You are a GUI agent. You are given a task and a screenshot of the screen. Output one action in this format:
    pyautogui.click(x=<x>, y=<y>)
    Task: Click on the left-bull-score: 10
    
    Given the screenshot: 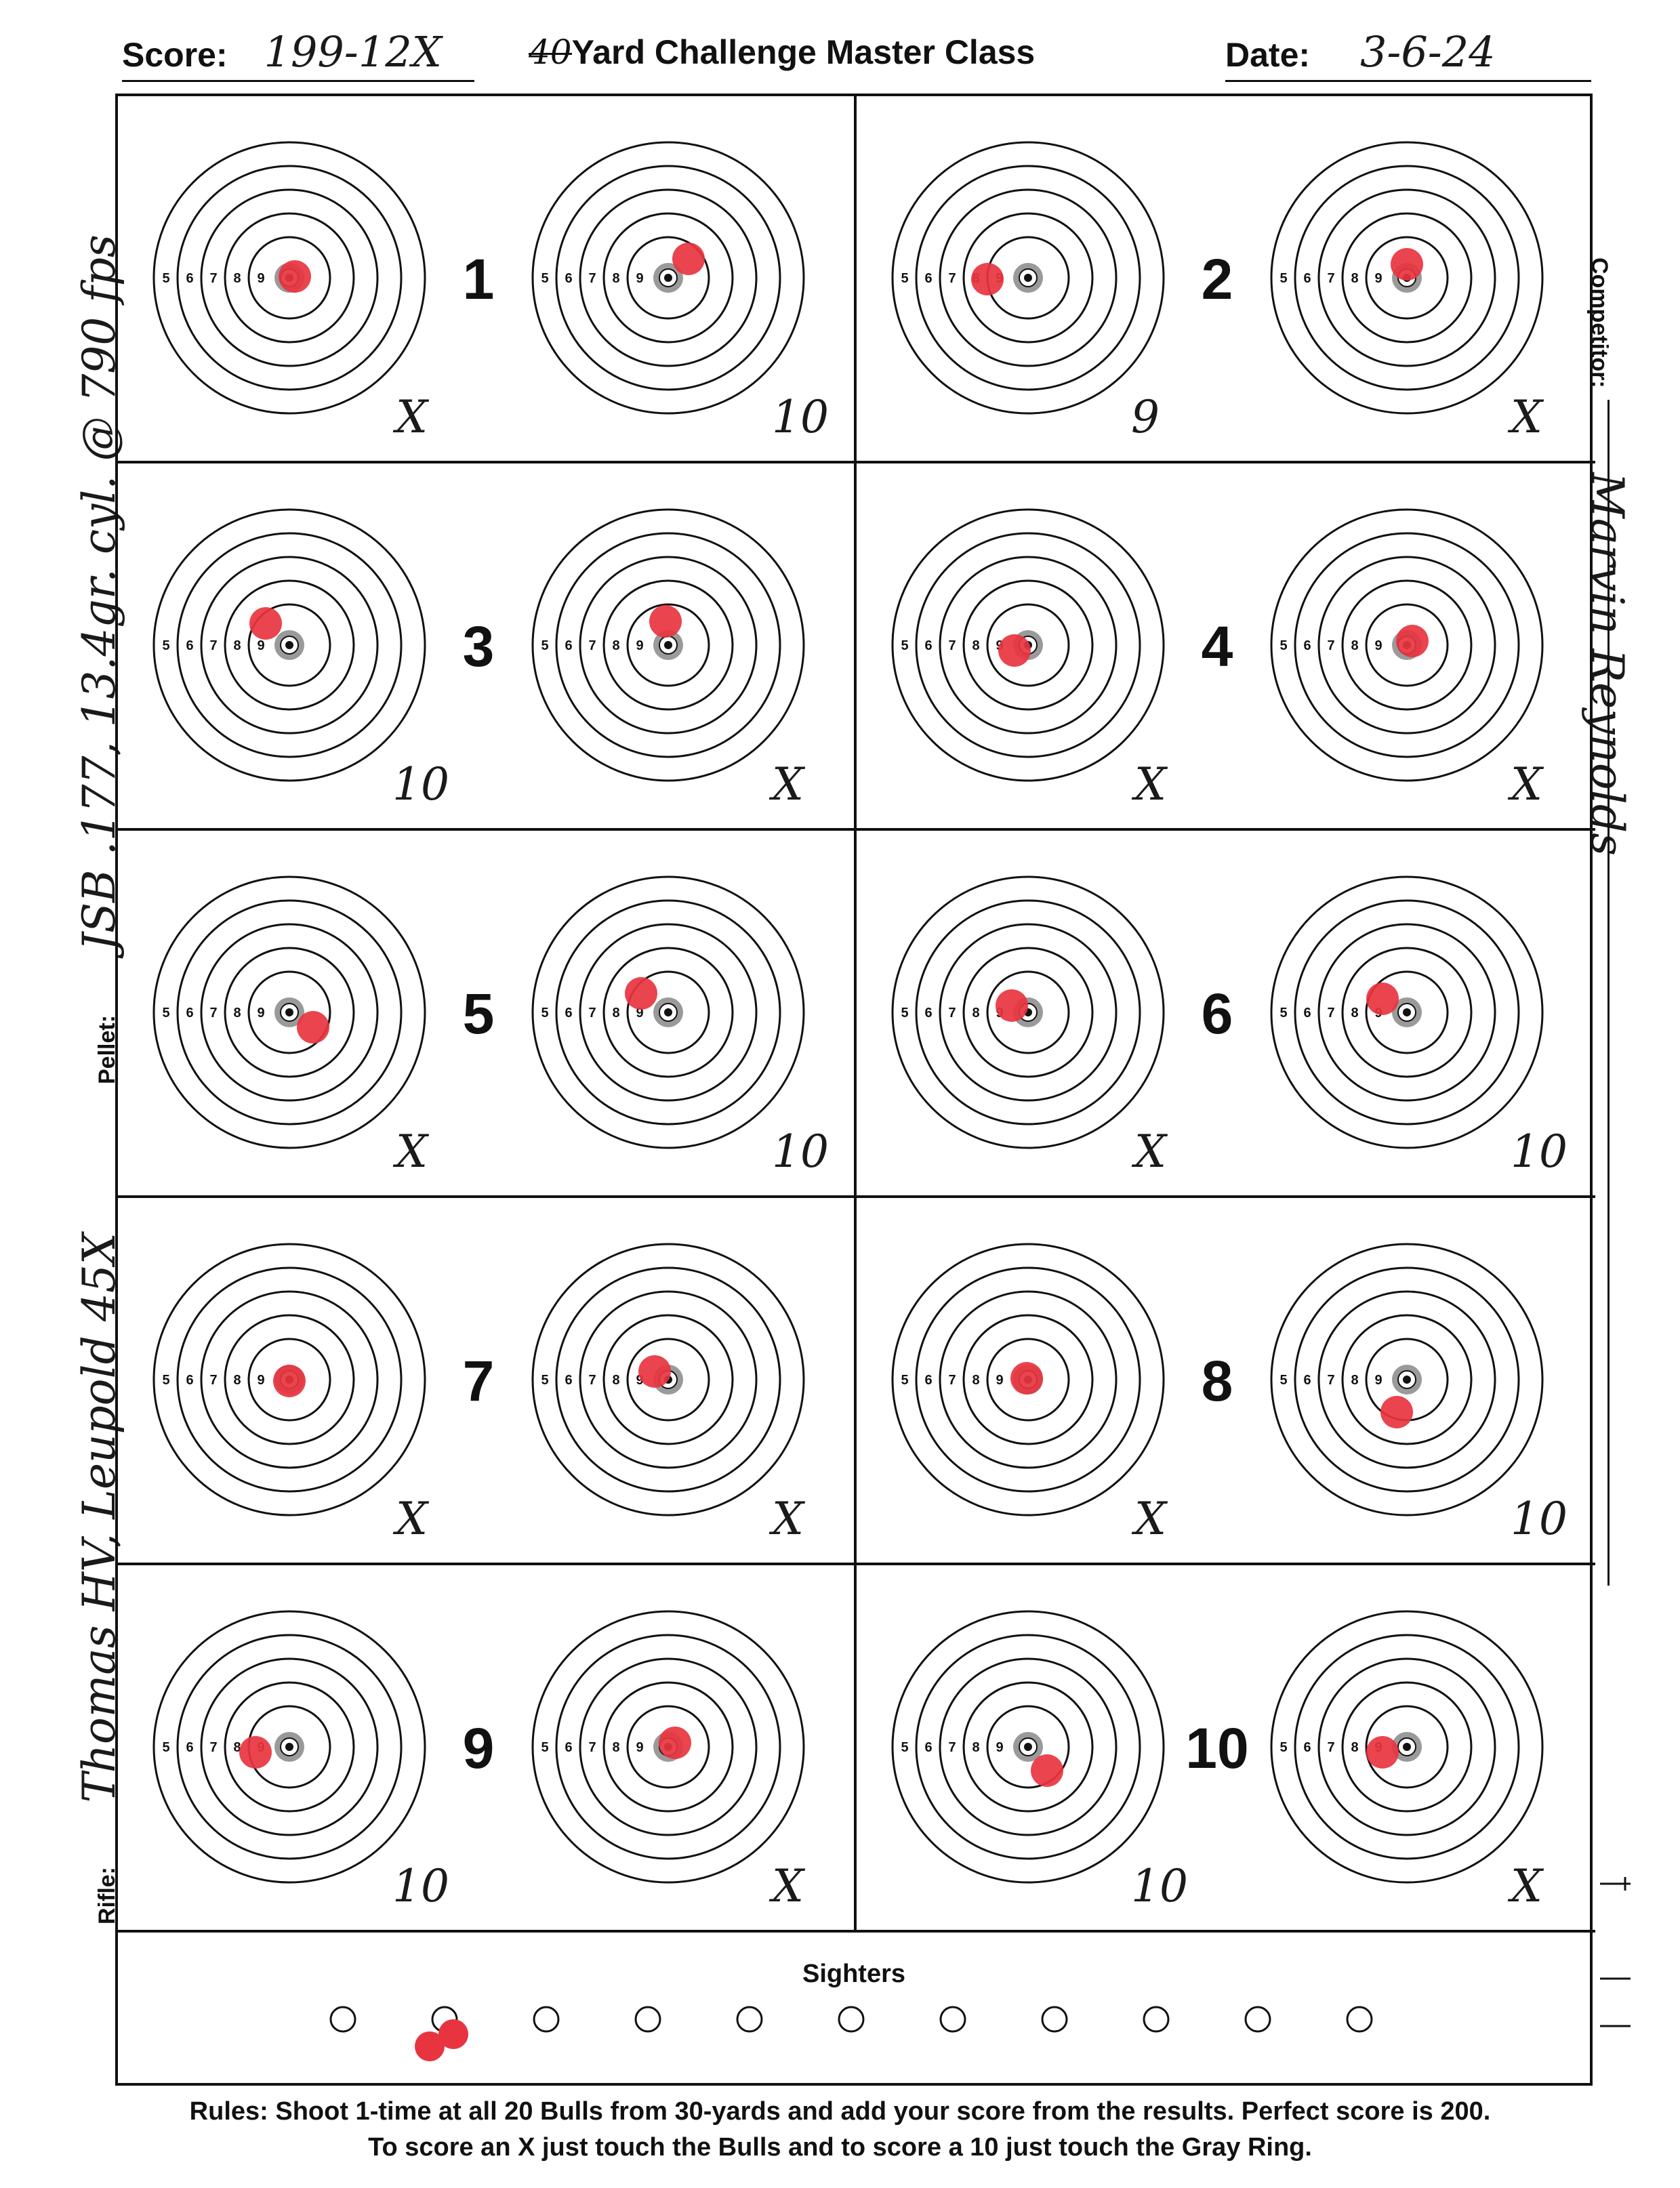 What is the action you would take?
    pyautogui.click(x=421, y=1886)
    